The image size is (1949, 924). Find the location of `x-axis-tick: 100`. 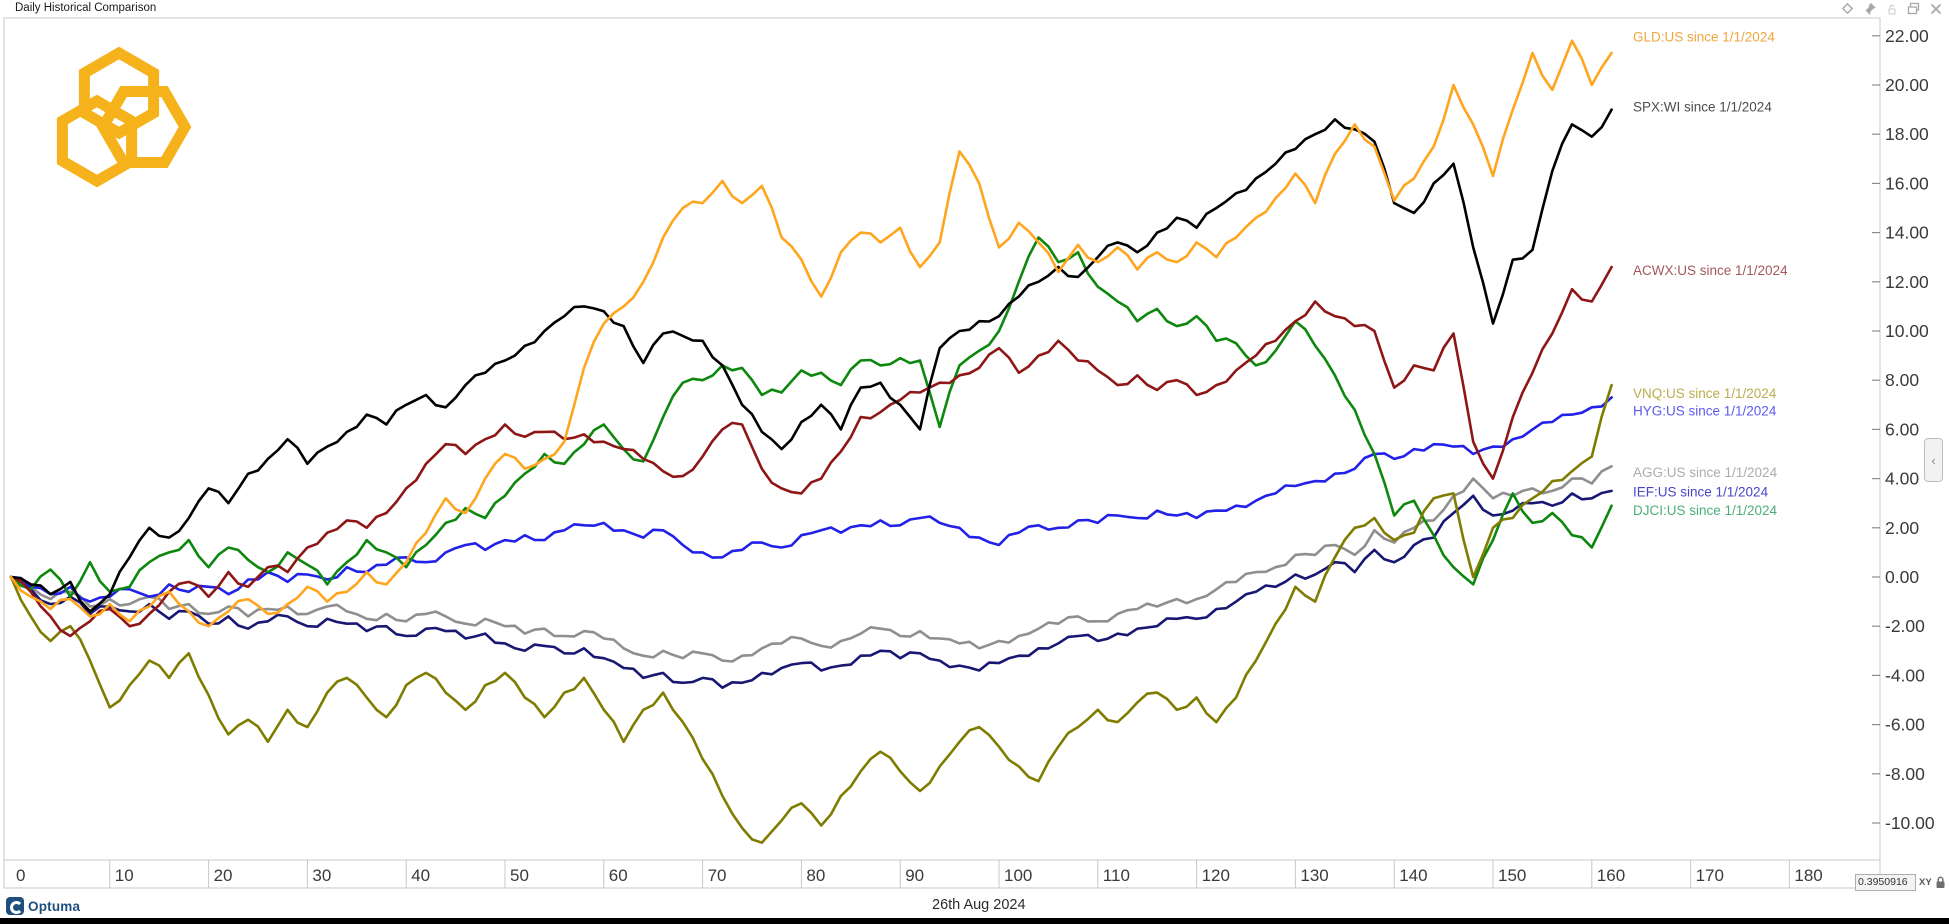

x-axis-tick: 100 is located at coordinates (1018, 875).